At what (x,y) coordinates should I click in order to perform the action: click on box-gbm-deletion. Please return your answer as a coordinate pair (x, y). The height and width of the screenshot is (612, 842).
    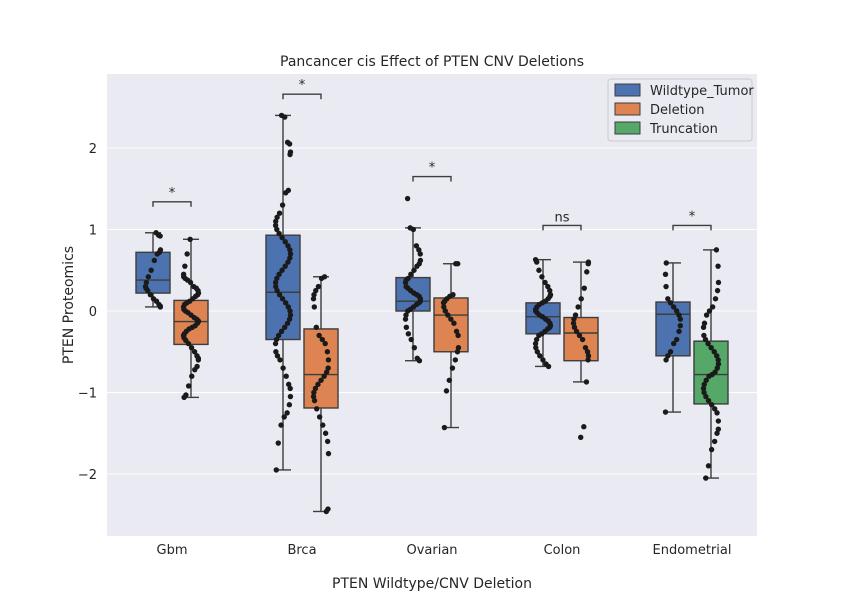
    Looking at the image, I should click on (191, 318).